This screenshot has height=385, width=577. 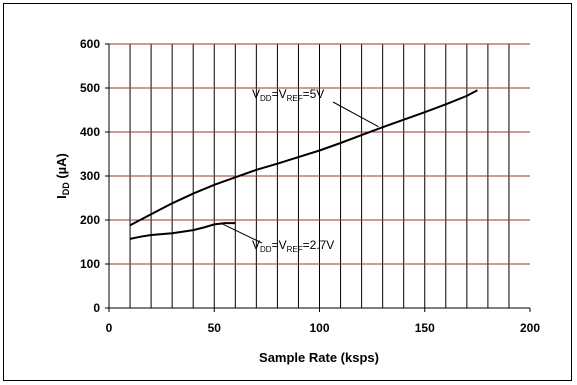 I want to click on annotation-part: =2.7V, so click(x=319, y=245).